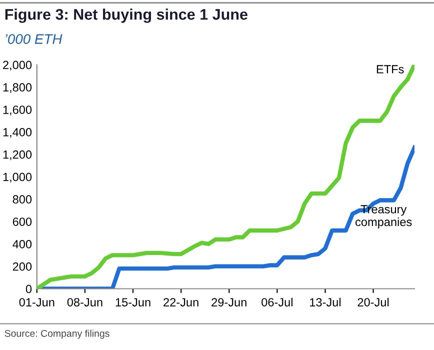 The height and width of the screenshot is (350, 434). What do you see at coordinates (22, 266) in the screenshot?
I see `y-tick-label: 200` at bounding box center [22, 266].